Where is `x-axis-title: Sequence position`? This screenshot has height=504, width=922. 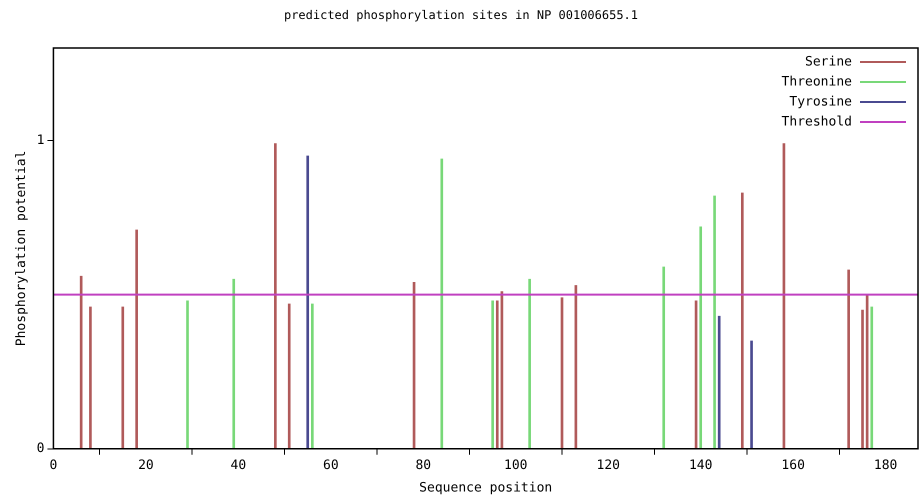
x-axis-title: Sequence position is located at coordinates (485, 488).